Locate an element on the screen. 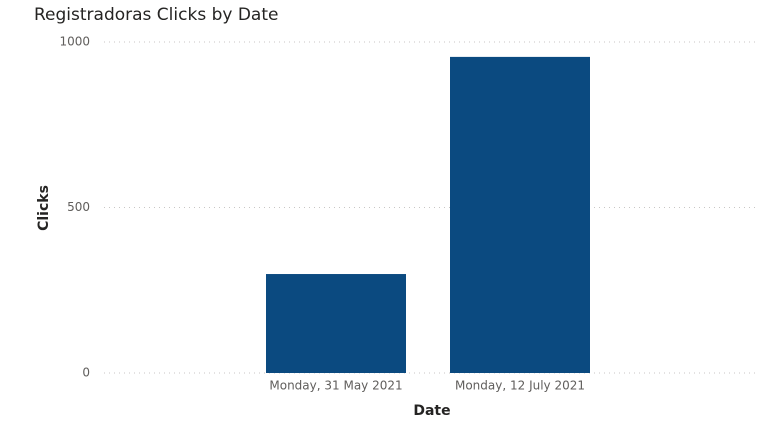 The width and height of the screenshot is (760, 430). y-axis-title: Clicks is located at coordinates (44, 208).